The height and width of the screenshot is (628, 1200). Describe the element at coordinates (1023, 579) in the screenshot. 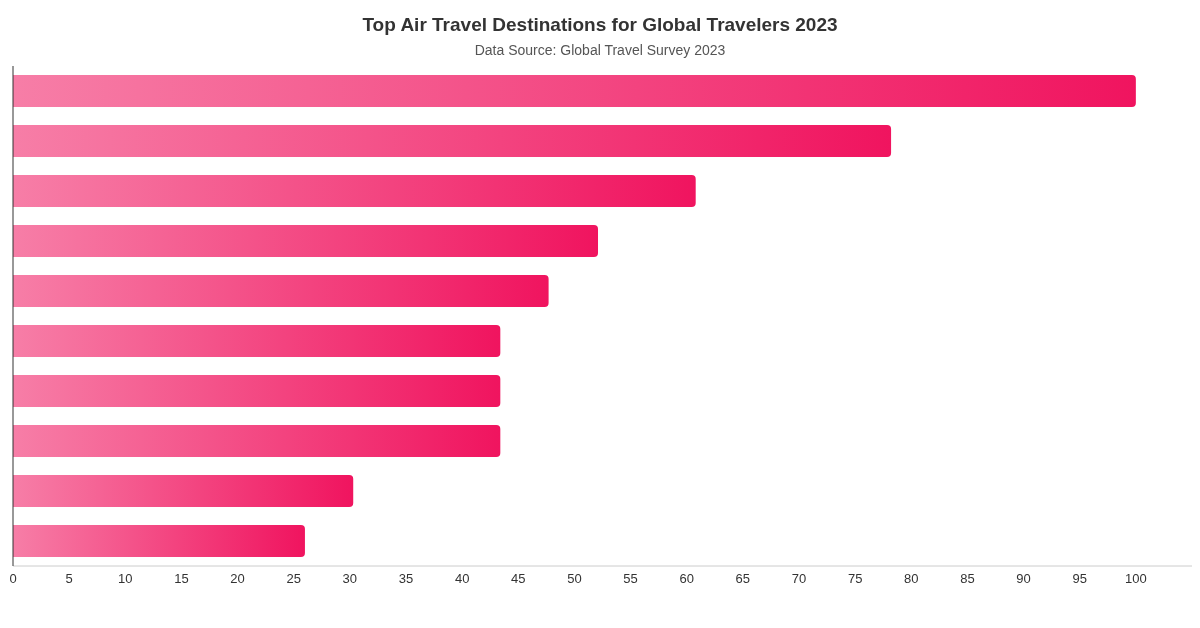

I see `x-tick-label: 90` at that location.